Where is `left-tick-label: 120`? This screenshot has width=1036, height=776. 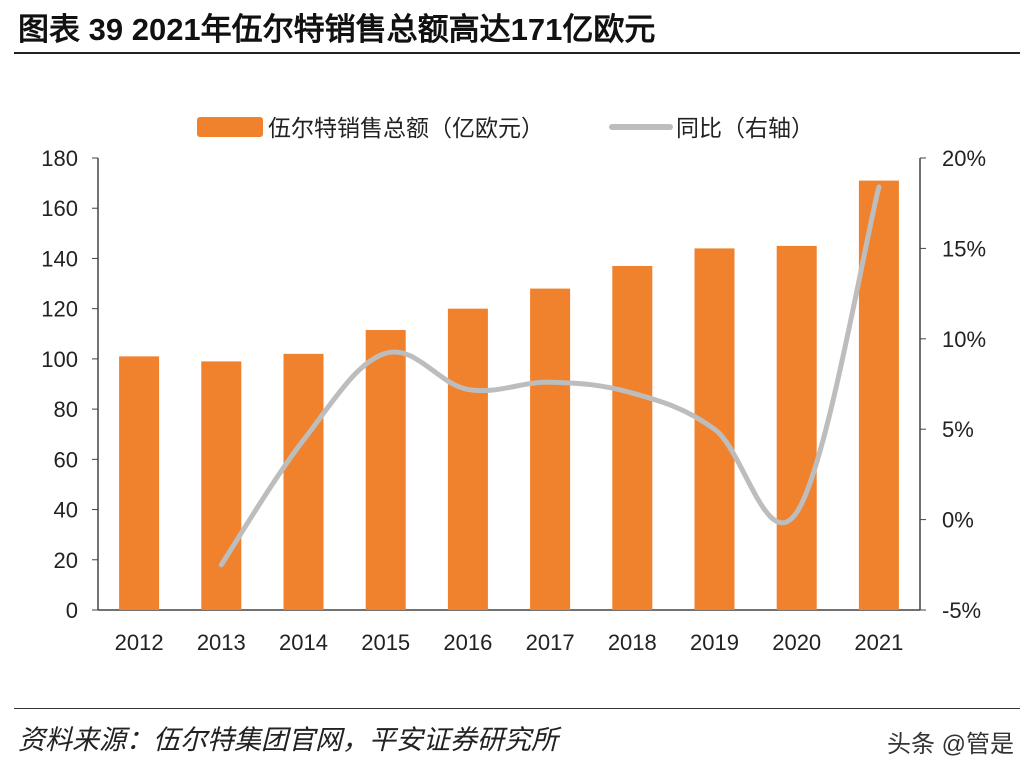
left-tick-label: 120 is located at coordinates (59, 309).